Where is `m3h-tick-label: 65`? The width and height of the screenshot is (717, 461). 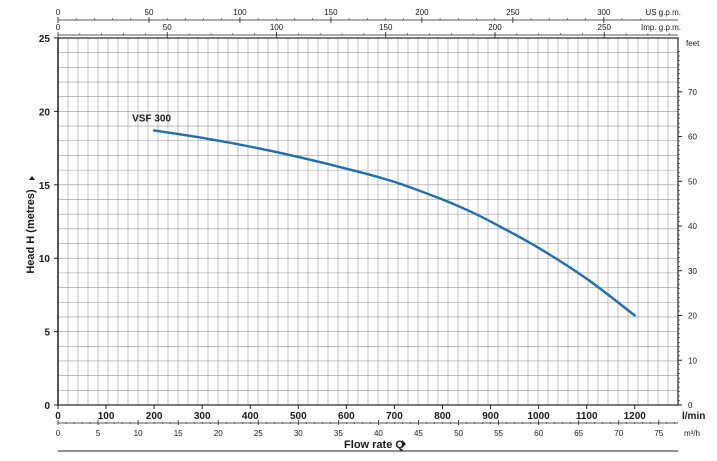
m3h-tick-label: 65 is located at coordinates (578, 433).